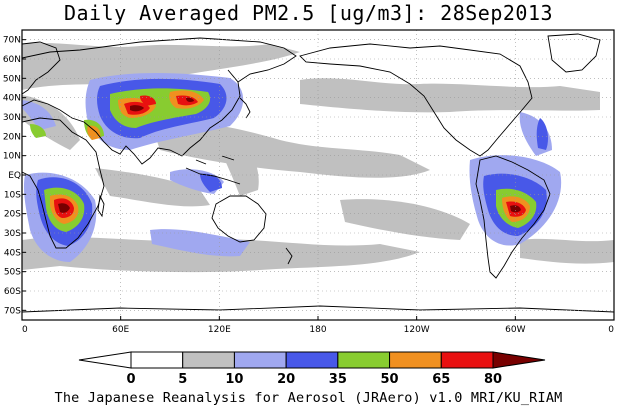 Image resolution: width=617 pixels, height=410 pixels. I want to click on lat-tick-label: 40N, so click(12, 99).